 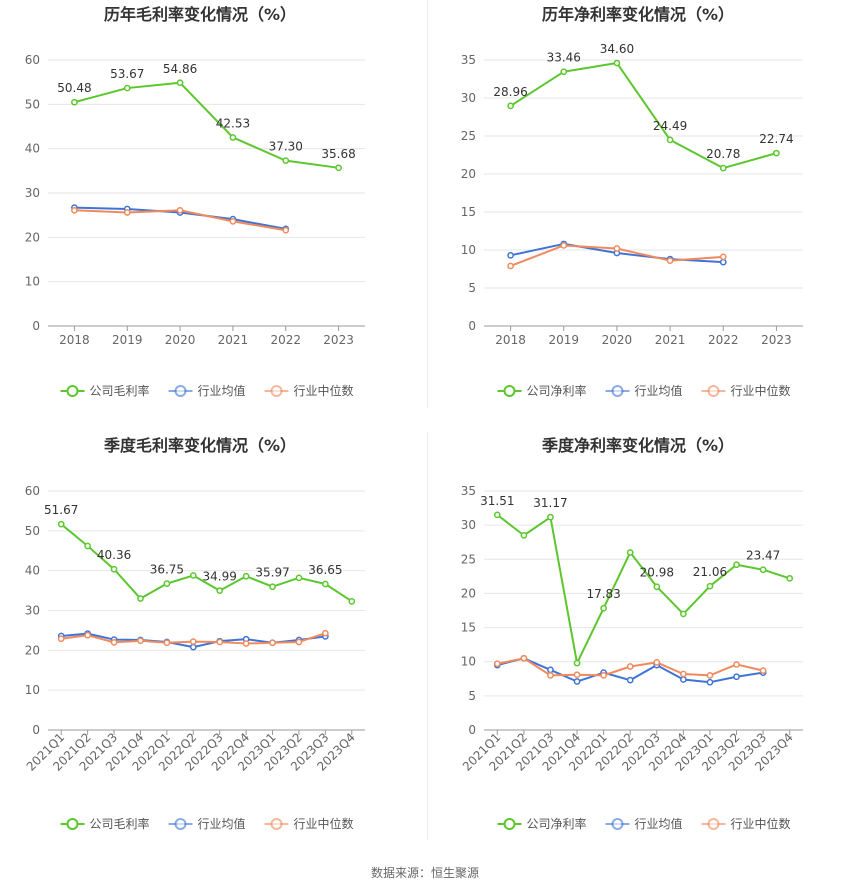 I want to click on data-label: 36.65, so click(x=325, y=570).